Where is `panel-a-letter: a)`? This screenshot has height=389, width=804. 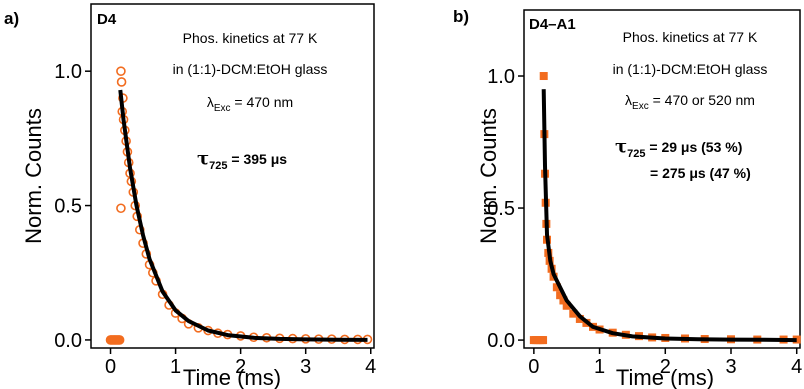 panel-a-letter: a) is located at coordinates (11, 18).